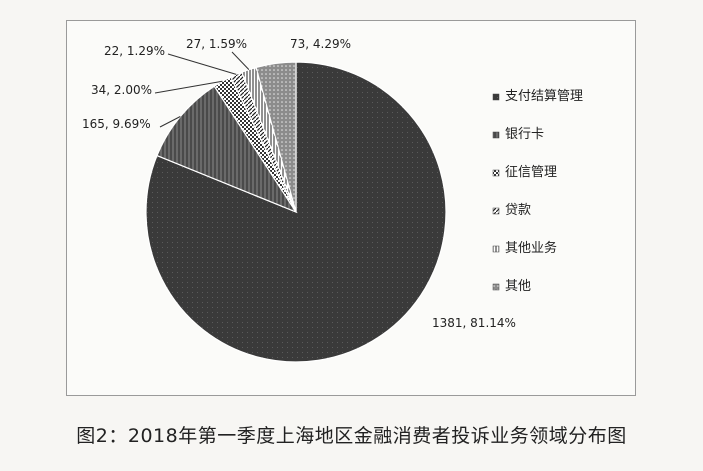 This screenshot has height=471, width=703. What do you see at coordinates (134, 51) in the screenshot?
I see `data-label: 22, 1.29%` at bounding box center [134, 51].